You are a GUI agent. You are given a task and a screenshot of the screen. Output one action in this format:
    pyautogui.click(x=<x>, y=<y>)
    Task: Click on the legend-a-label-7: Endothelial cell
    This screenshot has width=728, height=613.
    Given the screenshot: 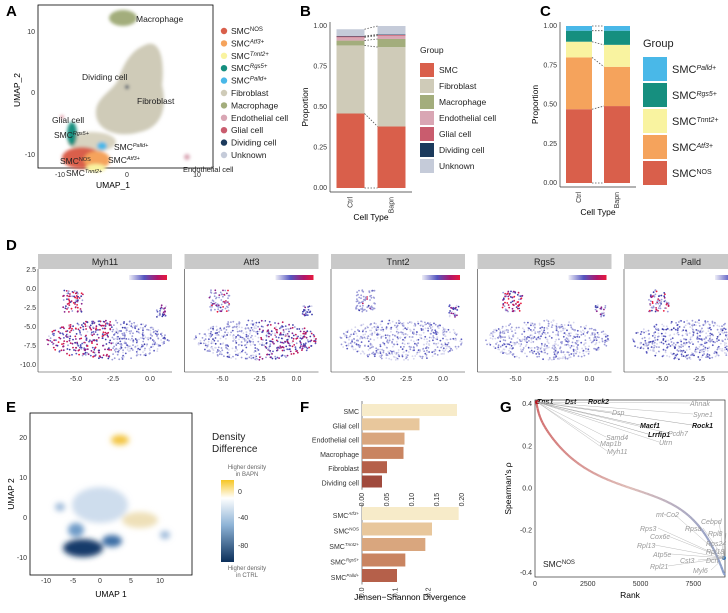 What is the action you would take?
    pyautogui.click(x=259, y=118)
    